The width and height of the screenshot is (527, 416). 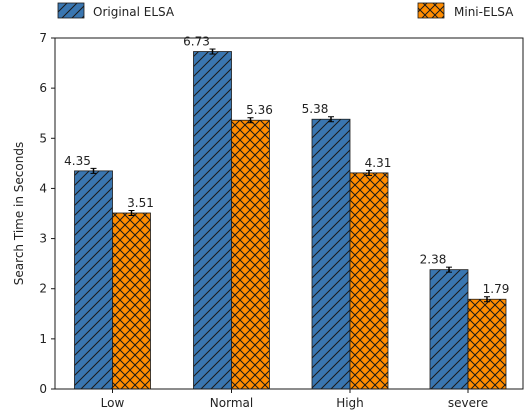 What do you see at coordinates (449, 329) in the screenshot?
I see `bar-original-elsa-severe` at bounding box center [449, 329].